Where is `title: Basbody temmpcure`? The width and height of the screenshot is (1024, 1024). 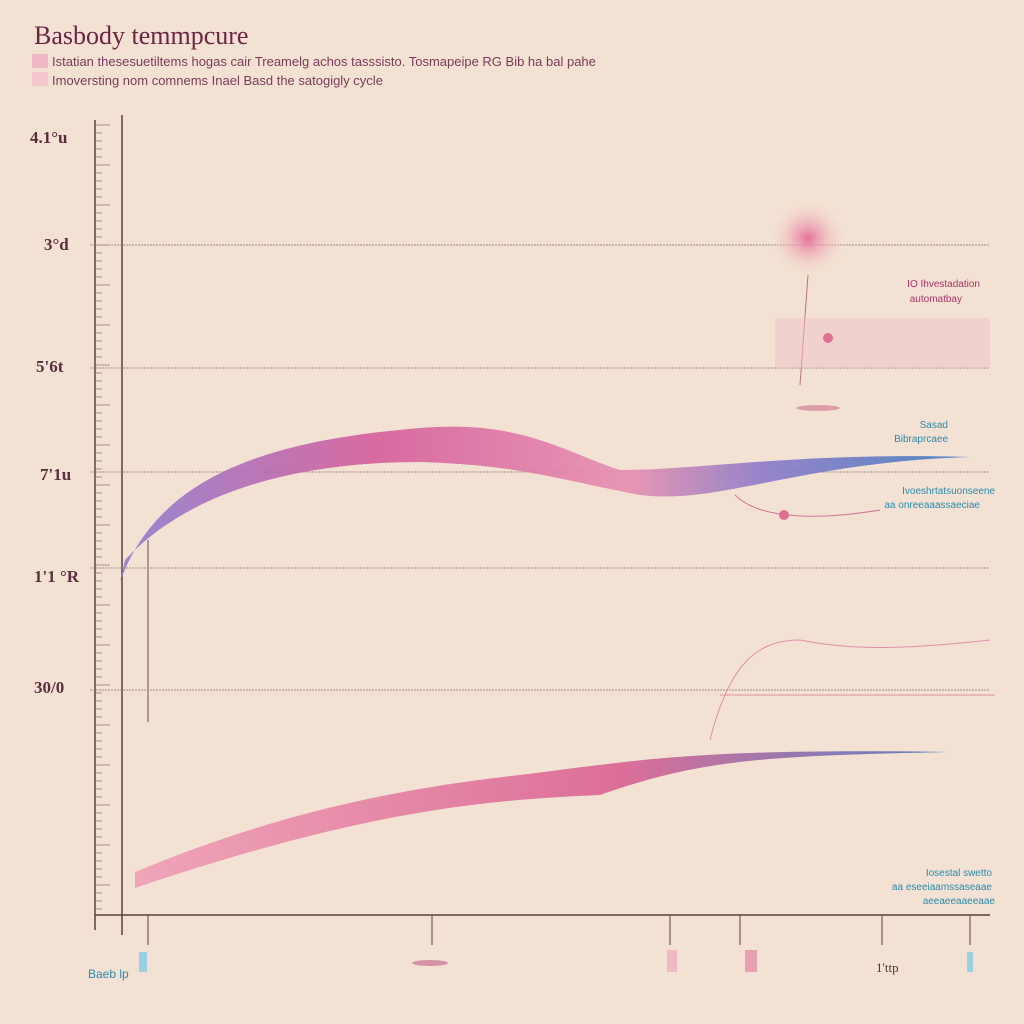
title: Basbody temmpcure is located at coordinates (141, 35).